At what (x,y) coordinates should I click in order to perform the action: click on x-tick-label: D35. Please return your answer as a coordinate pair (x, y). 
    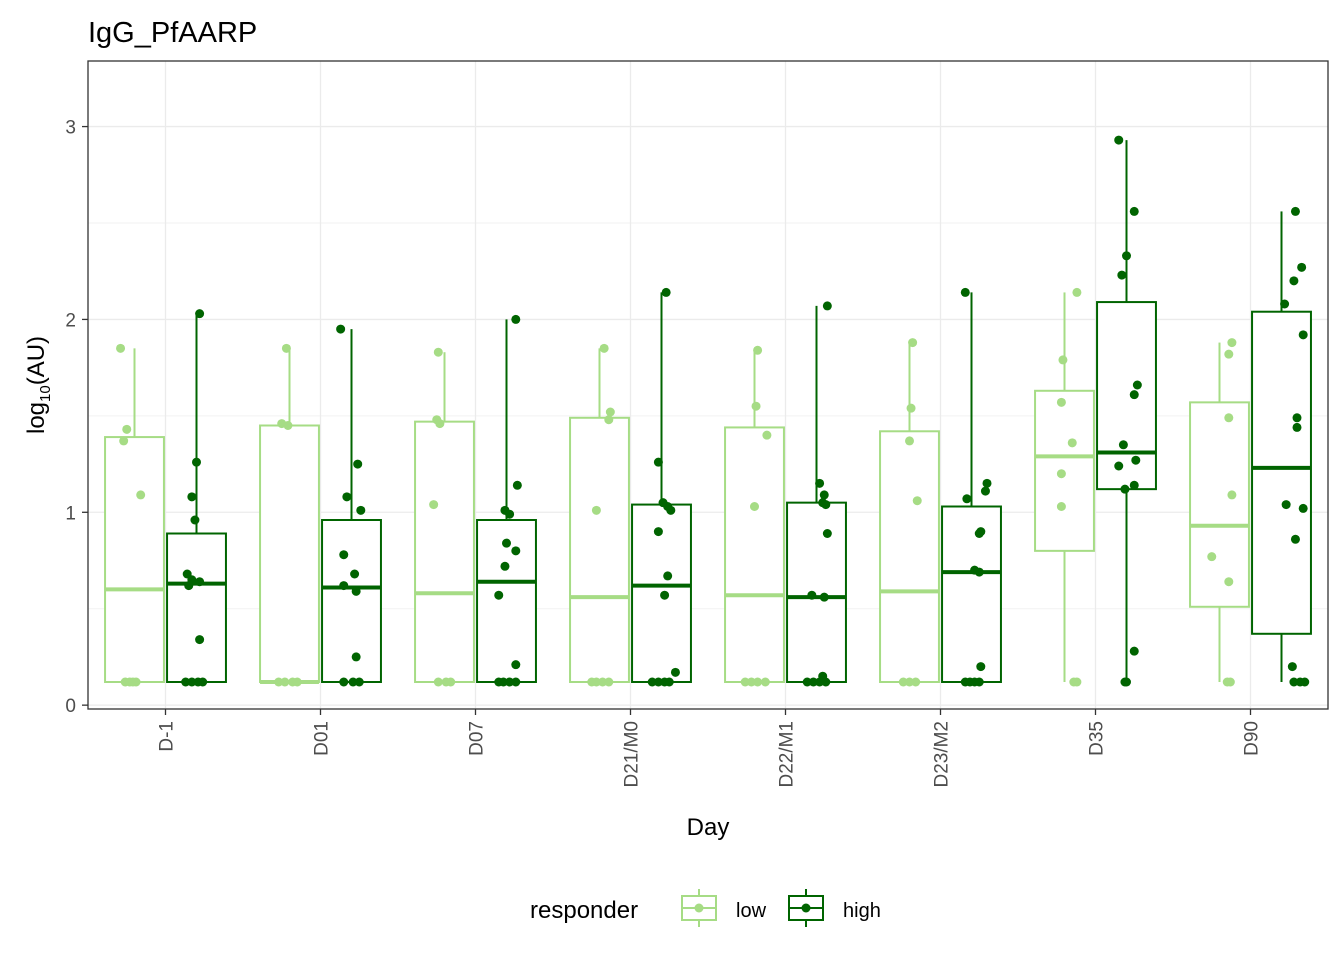
    Looking at the image, I should click on (1097, 738).